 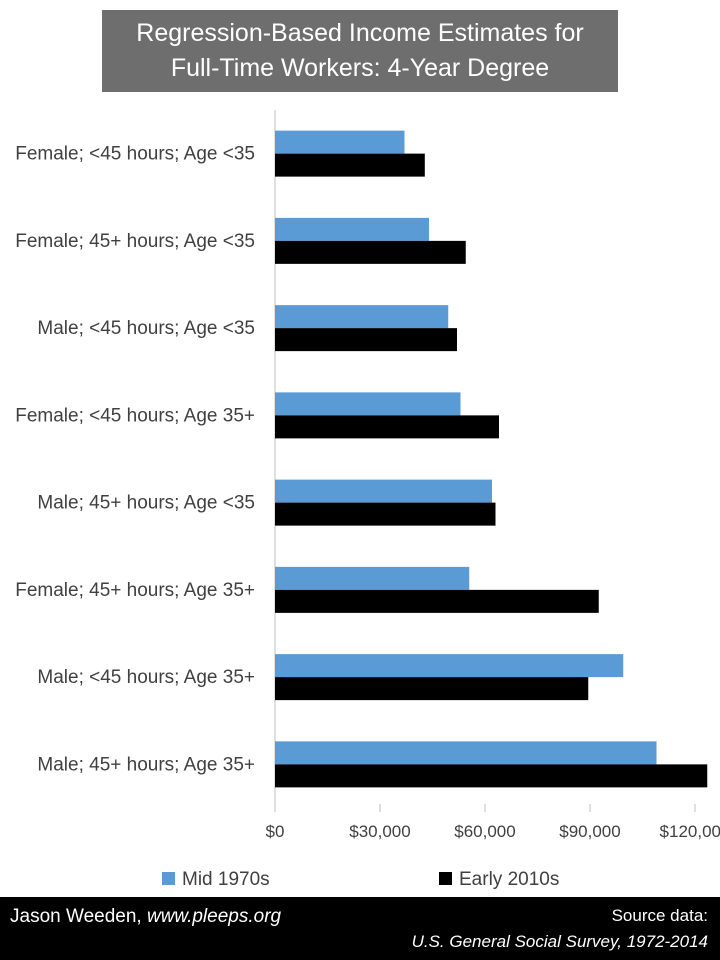 I want to click on x-tick-label: $120,000, so click(x=690, y=831).